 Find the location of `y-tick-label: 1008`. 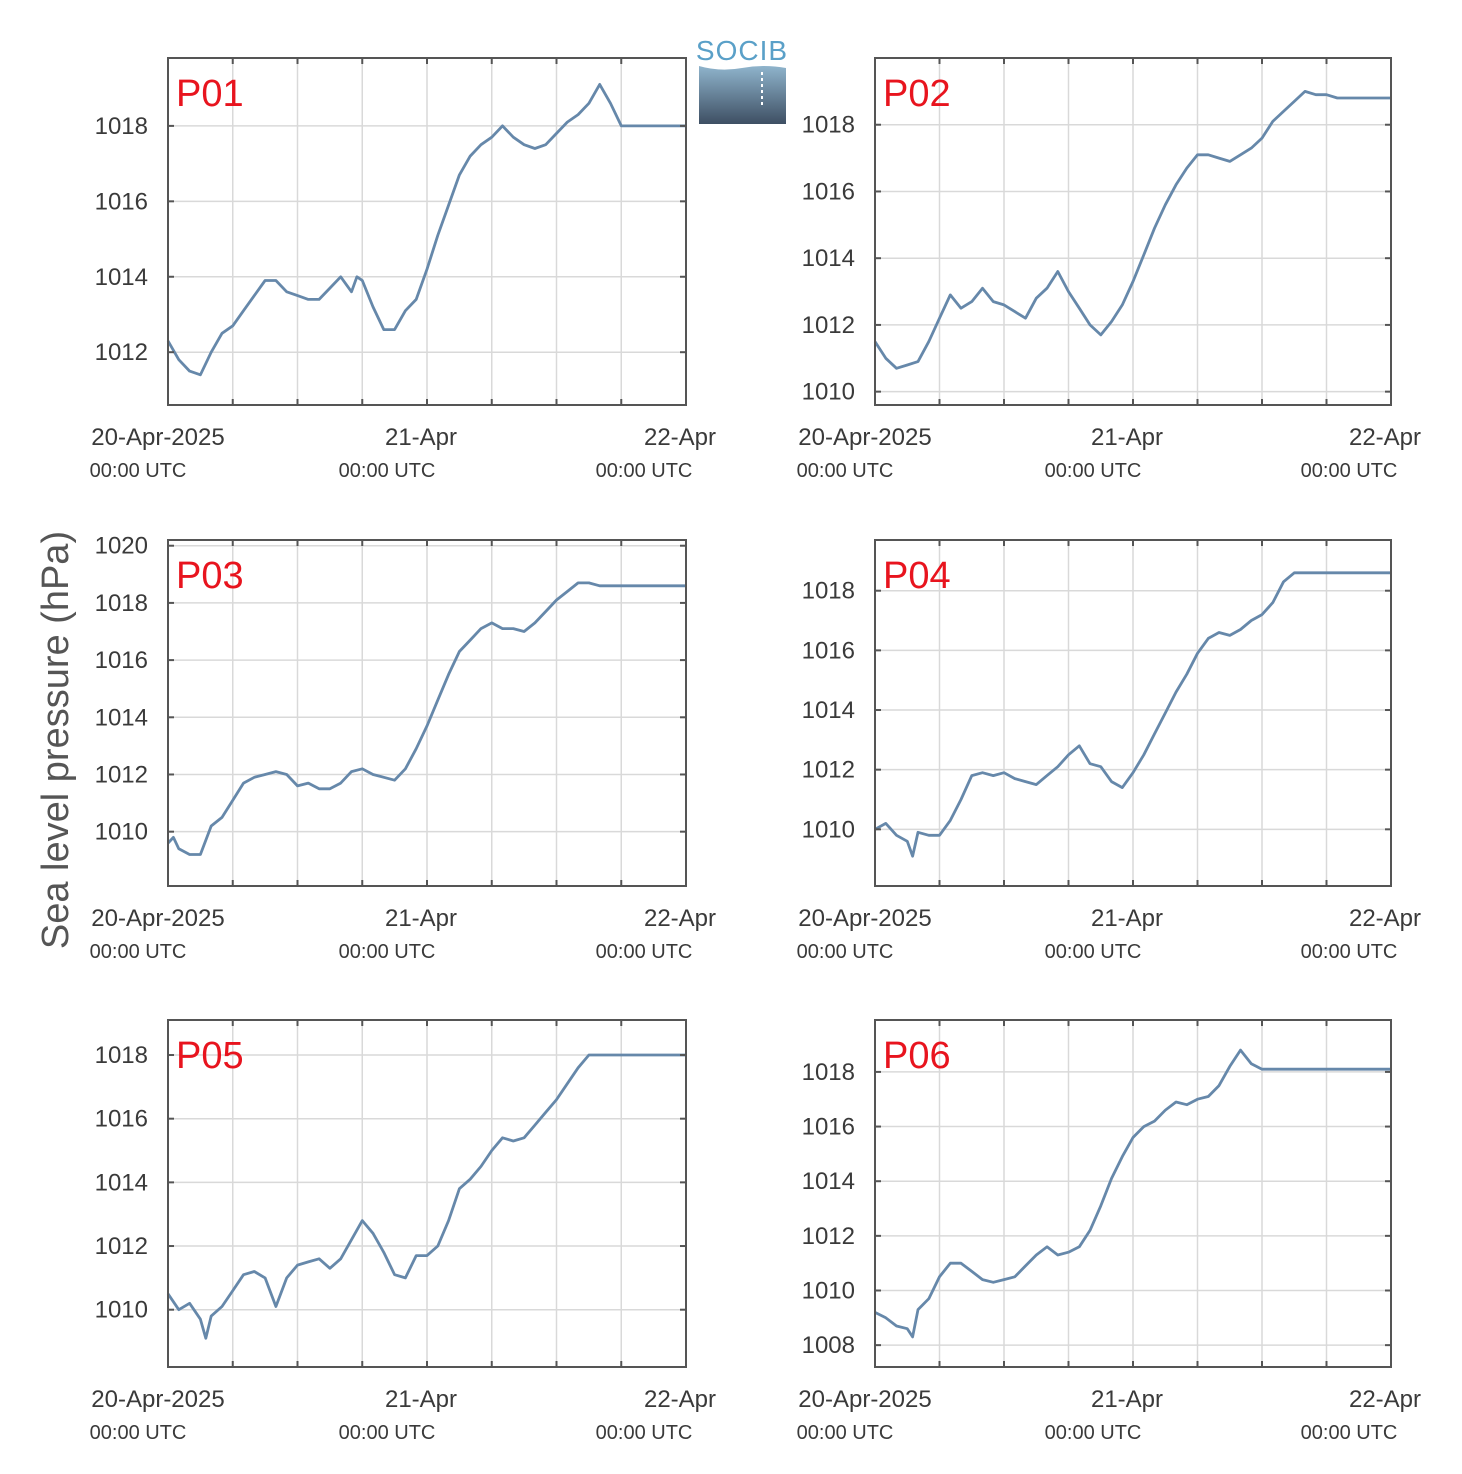

y-tick-label: 1008 is located at coordinates (828, 1345).